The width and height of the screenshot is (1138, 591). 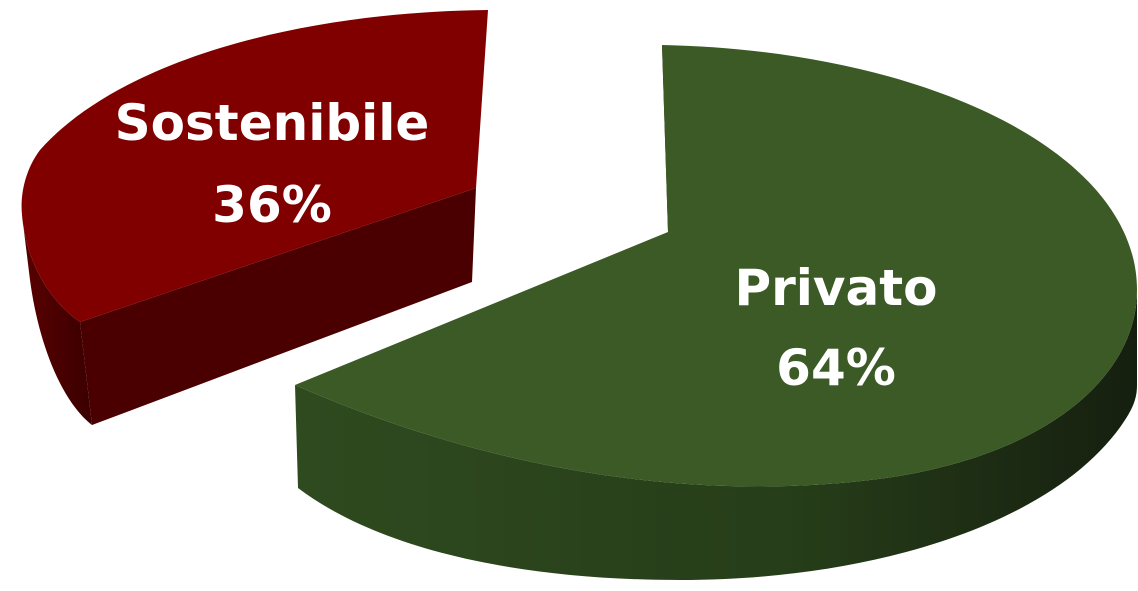 I want to click on slice-value-privato: 64%, so click(x=836, y=368).